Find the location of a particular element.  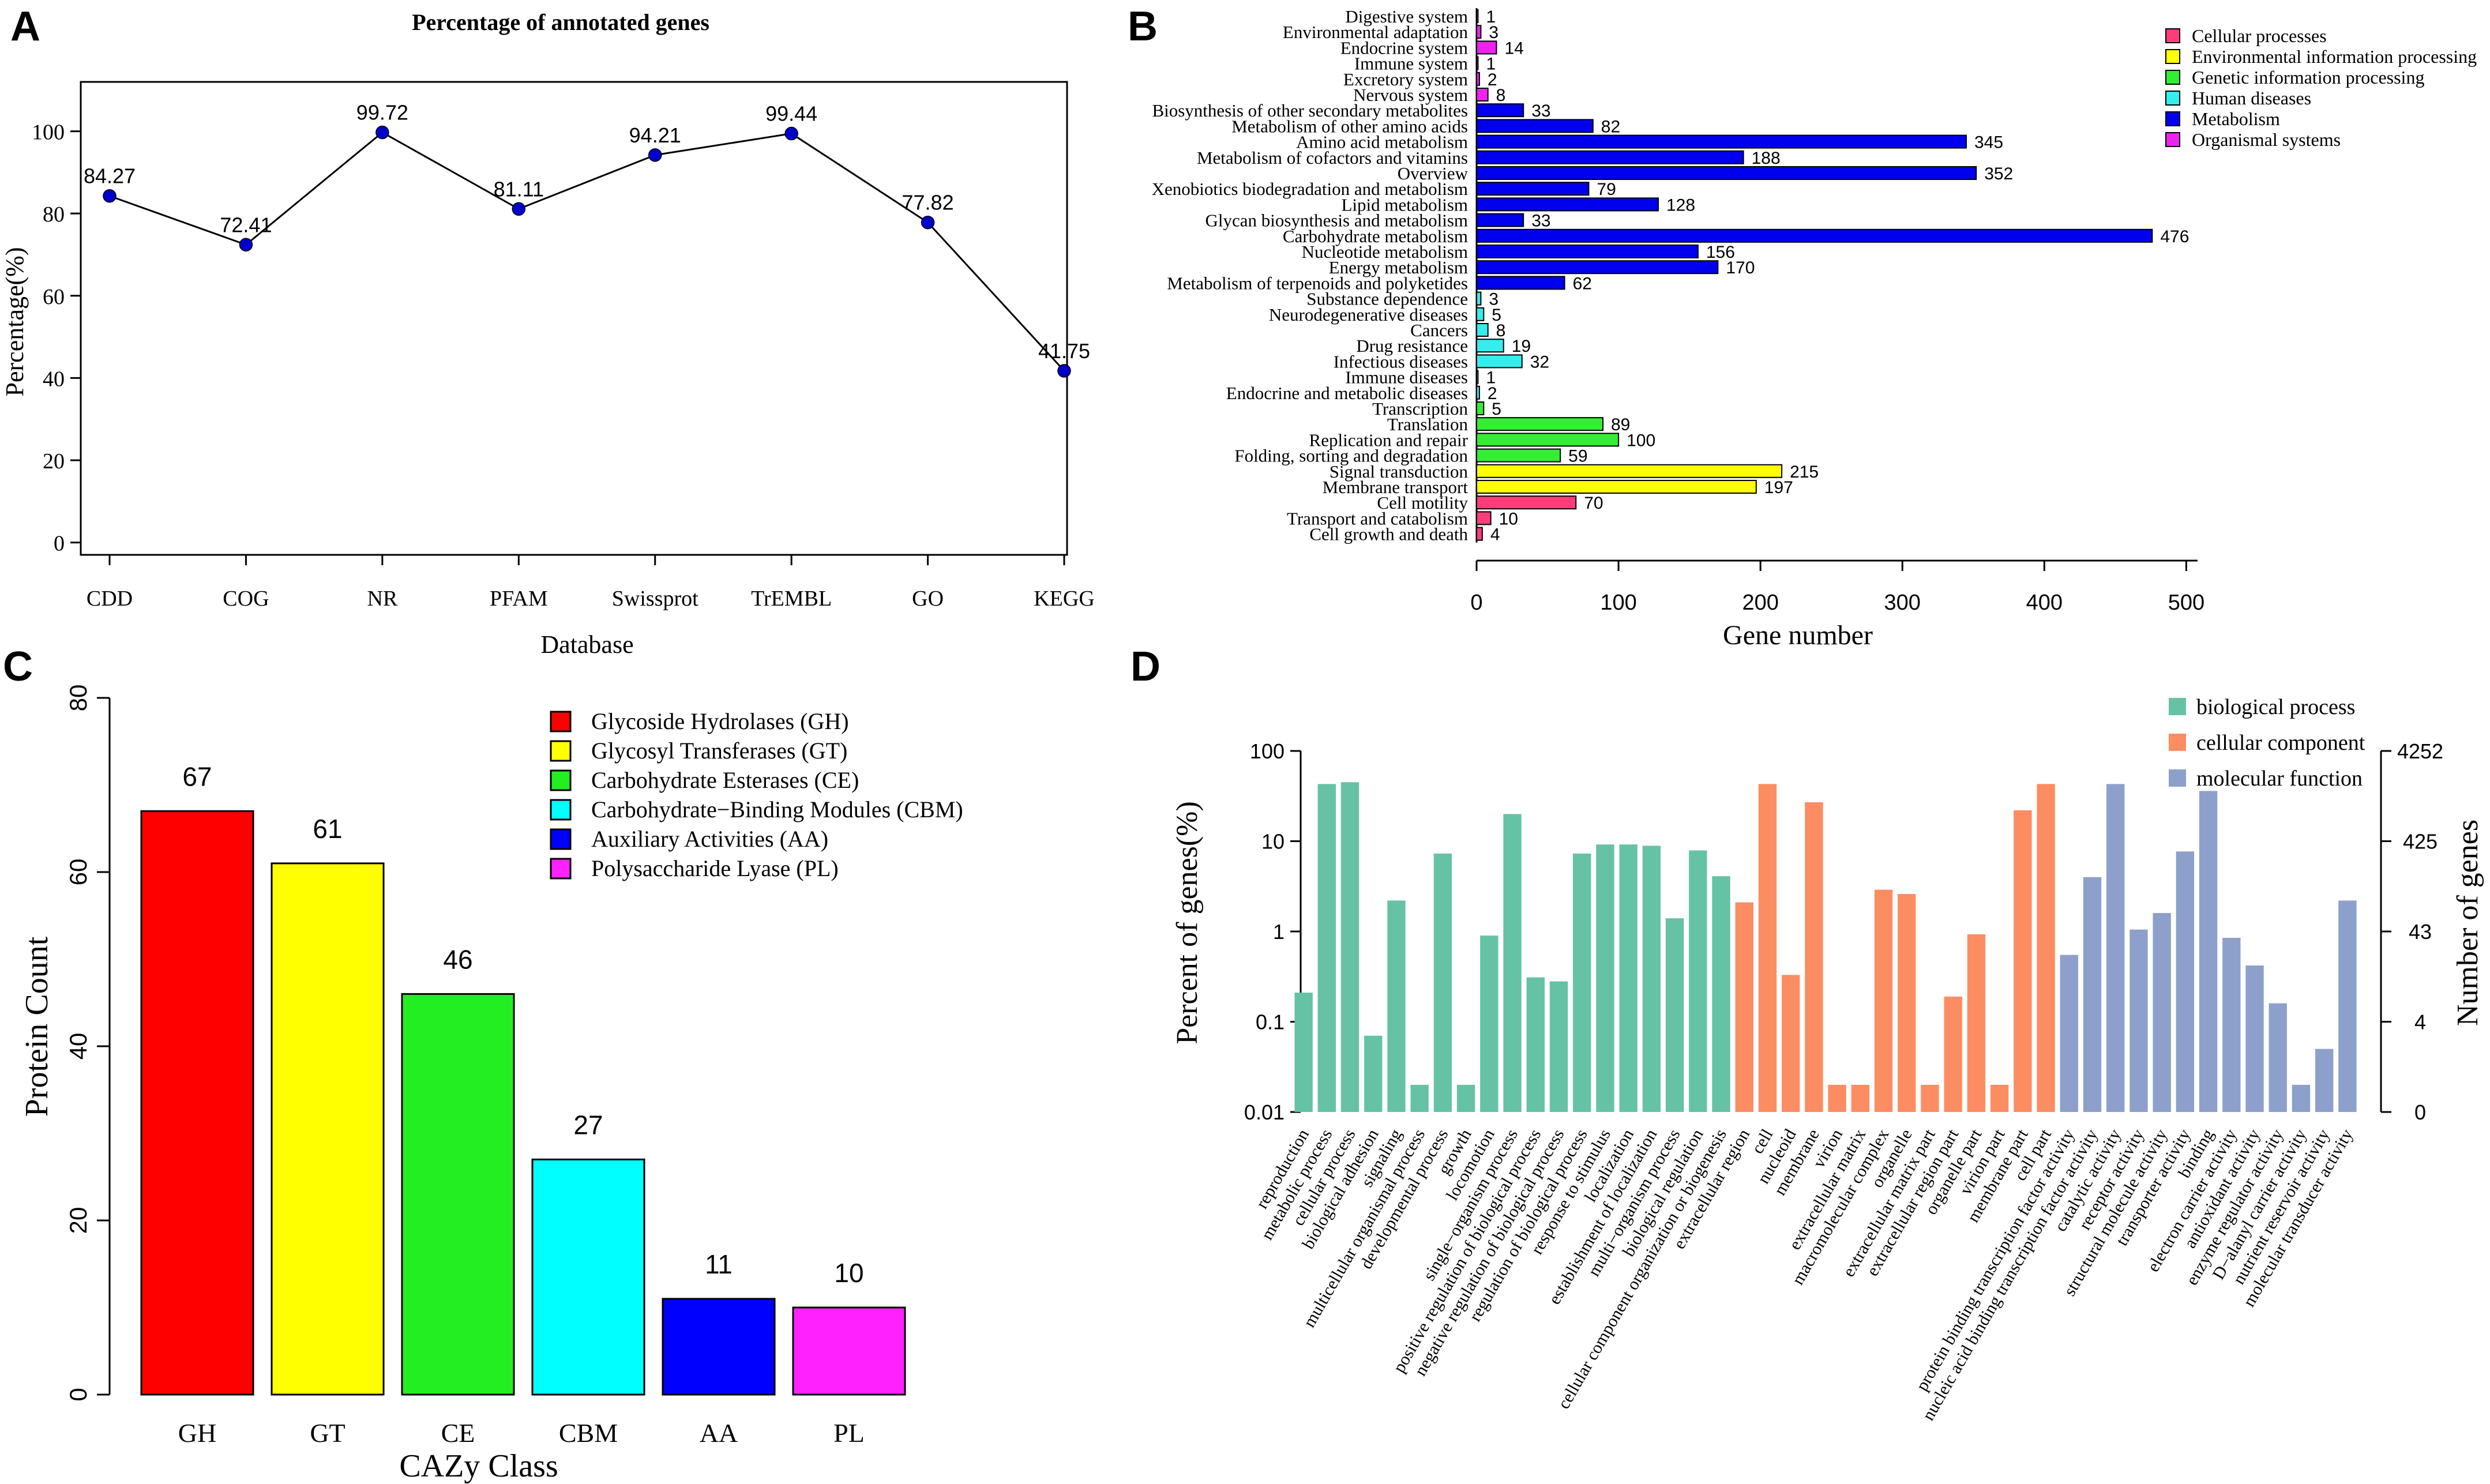

chart-b-value-label: 170 is located at coordinates (1741, 267).